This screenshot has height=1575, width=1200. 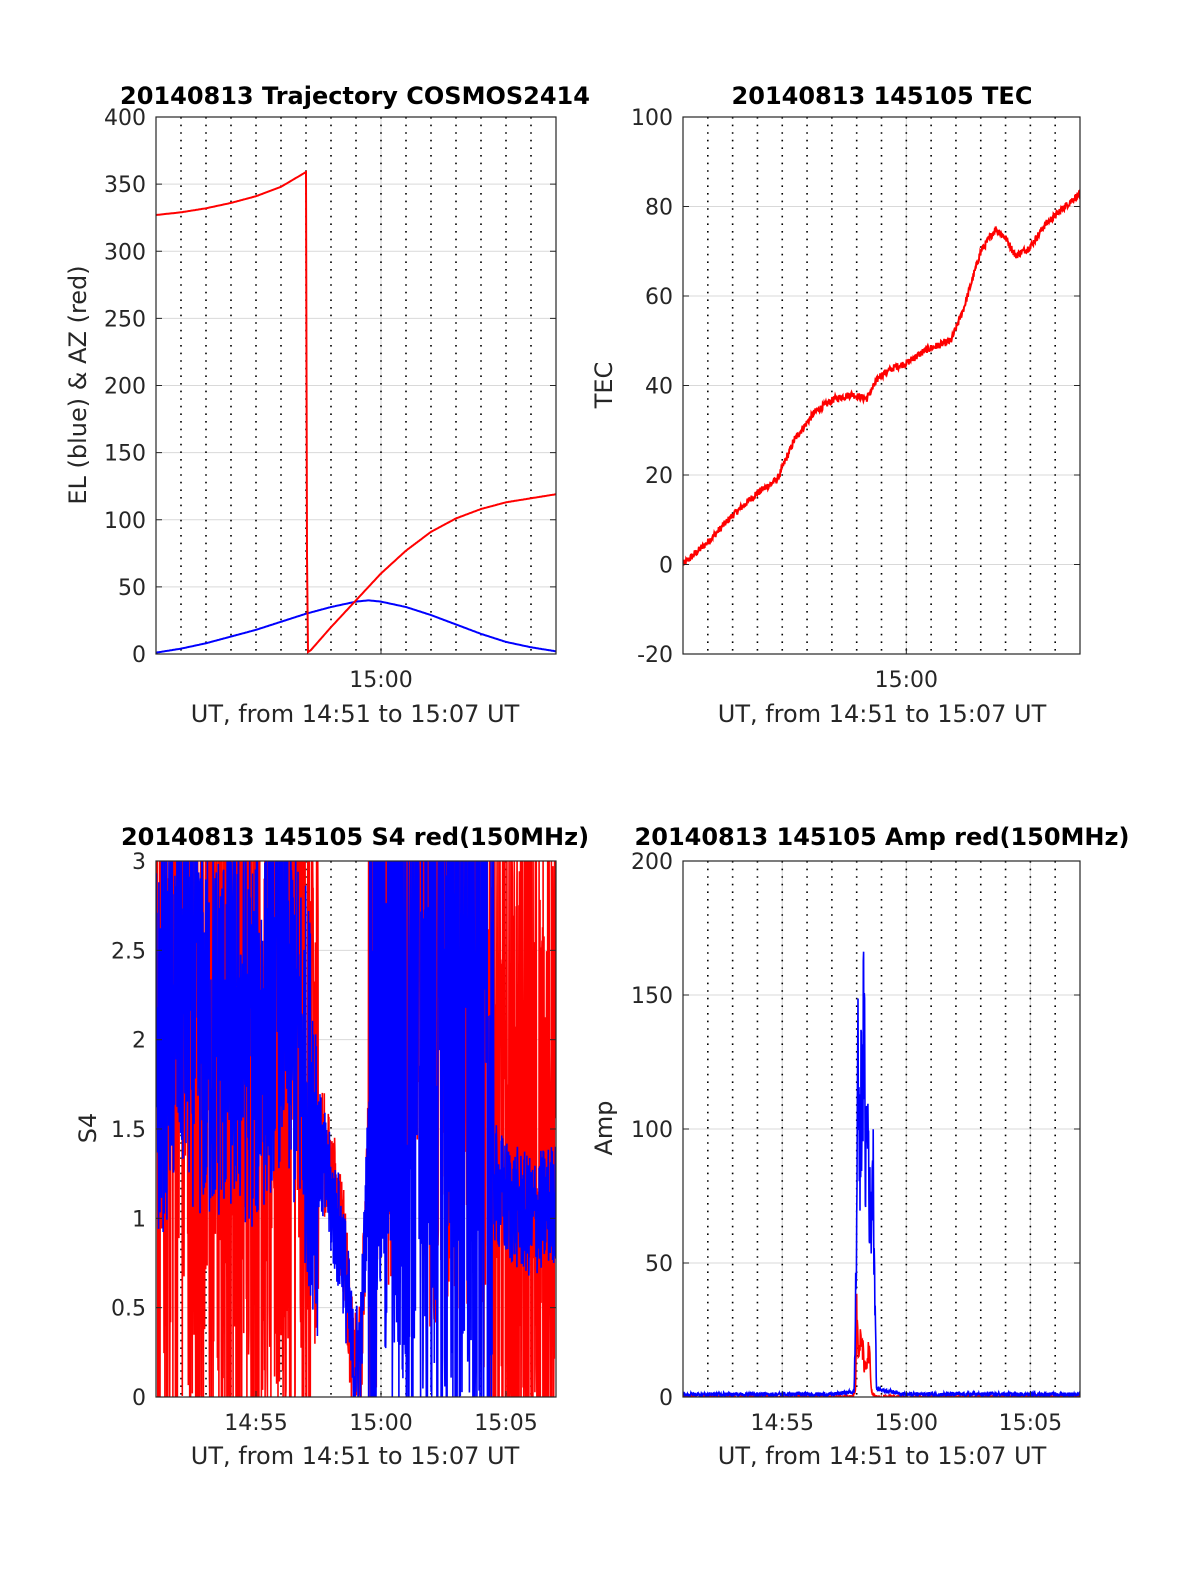 What do you see at coordinates (356, 412) in the screenshot?
I see `trajectory-series-az` at bounding box center [356, 412].